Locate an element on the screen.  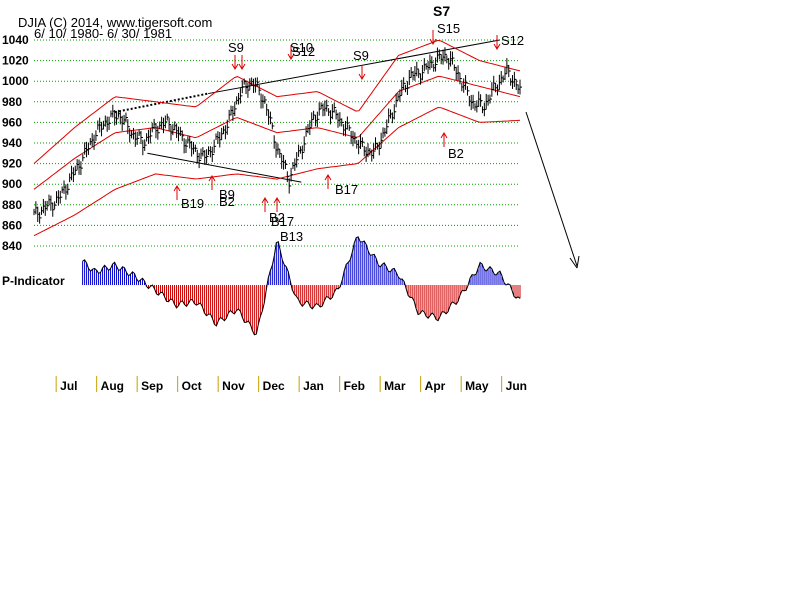
p-indicator-bars is located at coordinates (301, 286).